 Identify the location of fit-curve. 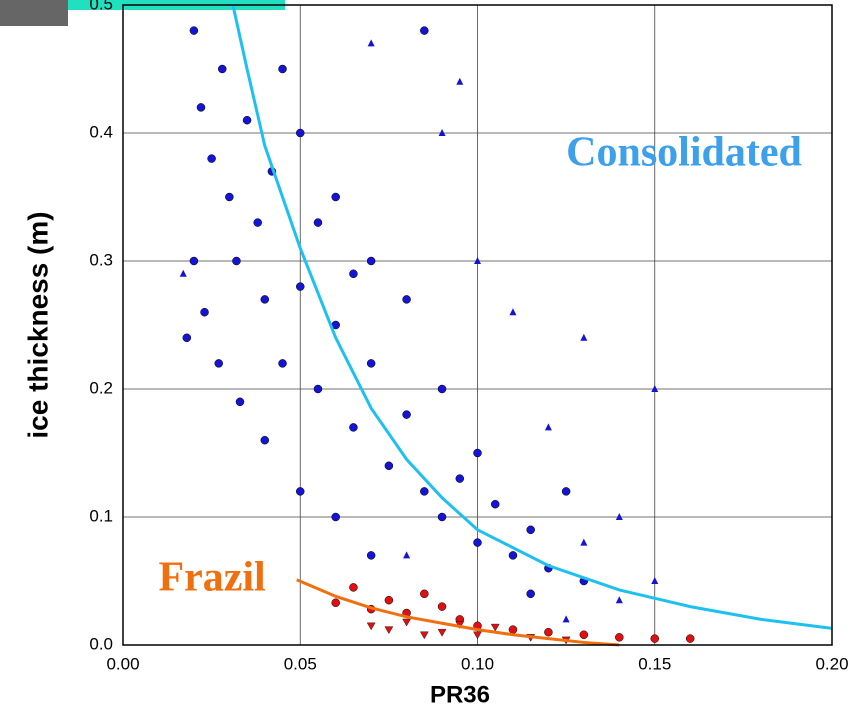
(458, 612).